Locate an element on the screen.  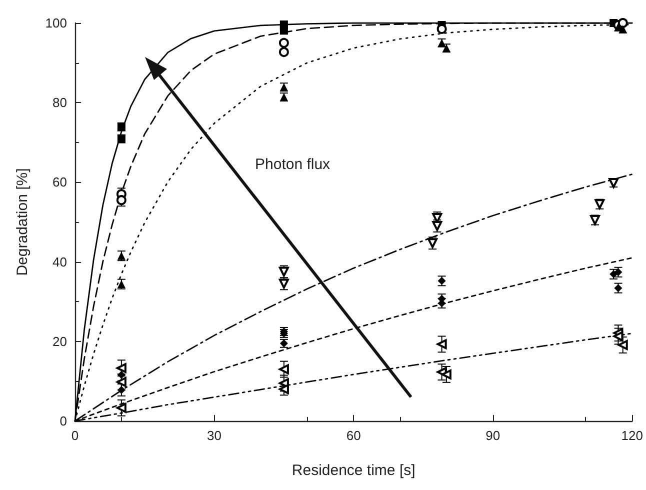
x-tick-label: 60 is located at coordinates (353, 435).